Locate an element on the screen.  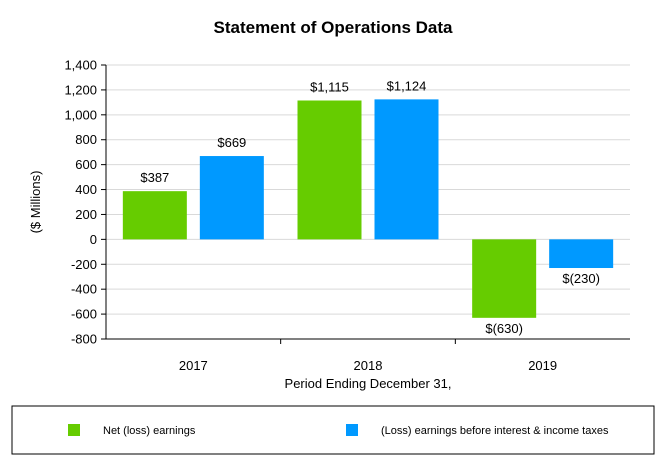
y-tick-label: 400 is located at coordinates (86, 189).